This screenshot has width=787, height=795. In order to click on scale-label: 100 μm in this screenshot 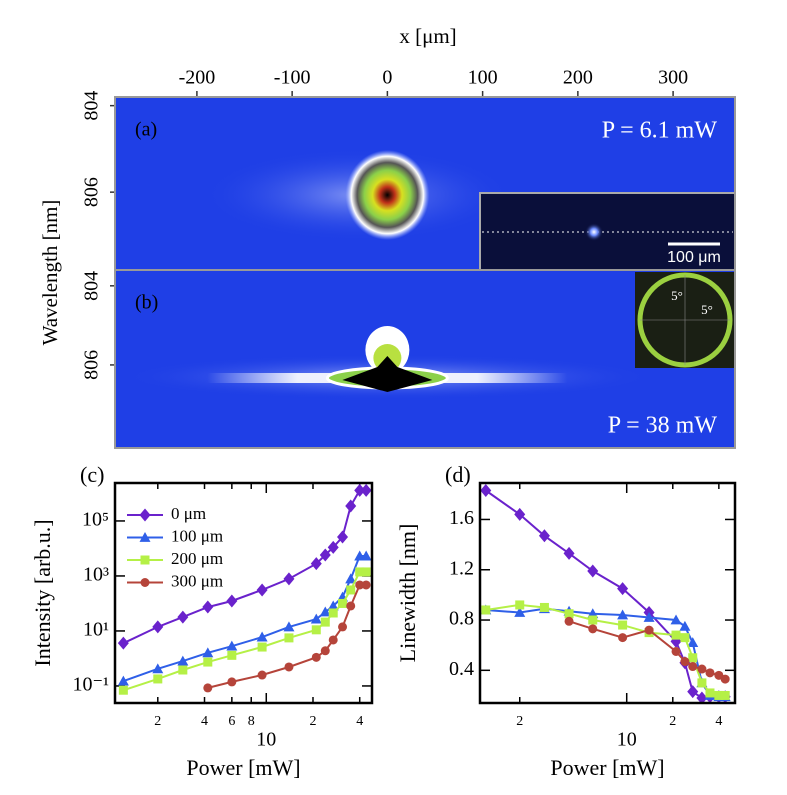, I will do `click(694, 257)`.